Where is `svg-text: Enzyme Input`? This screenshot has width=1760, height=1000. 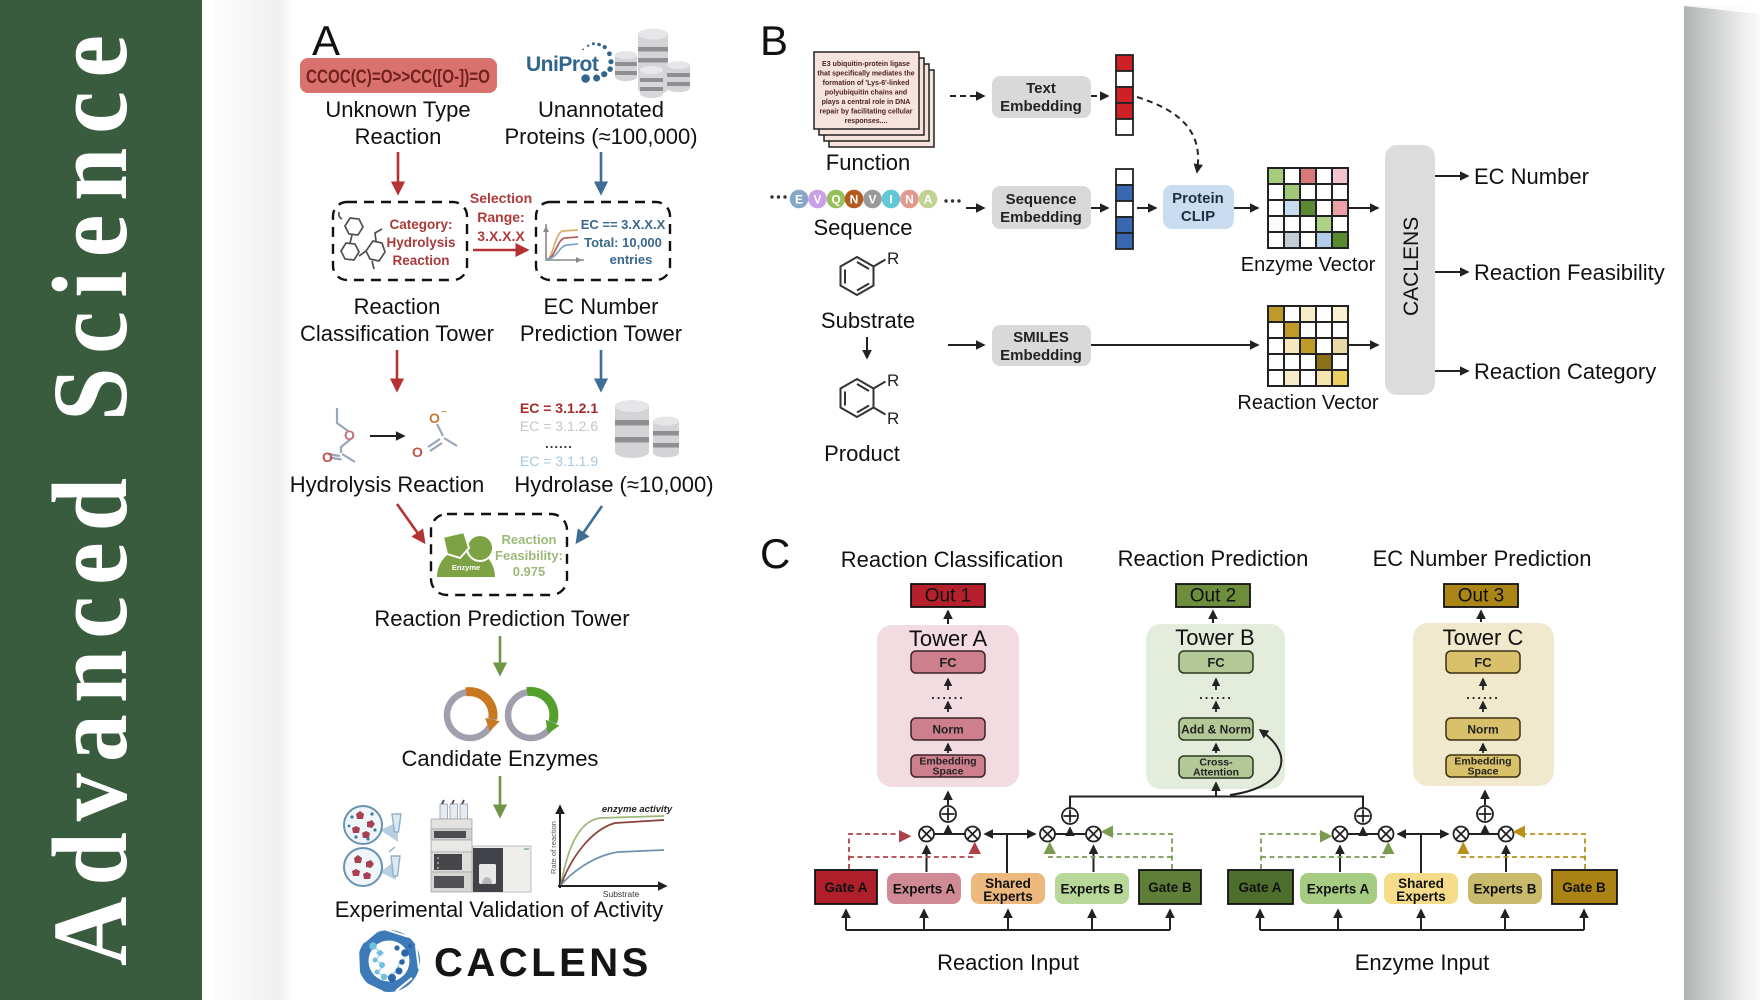
svg-text: Enzyme Input is located at coordinates (1422, 962).